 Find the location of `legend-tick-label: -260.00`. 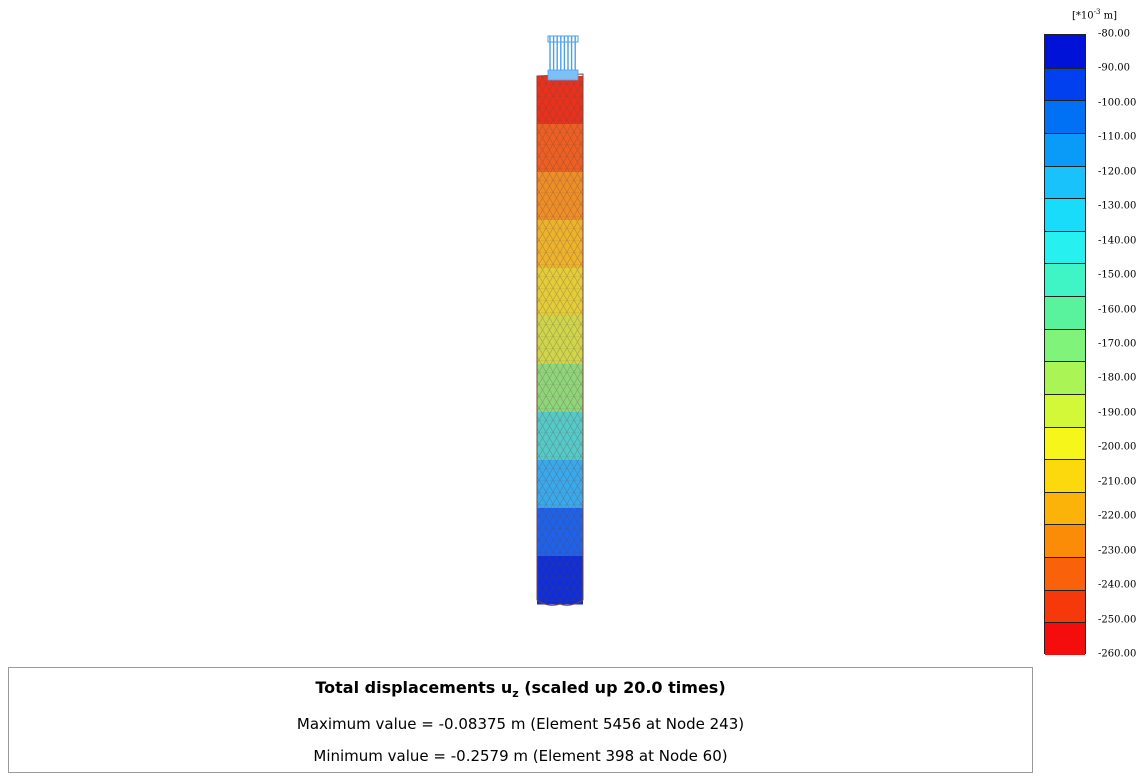

legend-tick-label: -260.00 is located at coordinates (1117, 654).